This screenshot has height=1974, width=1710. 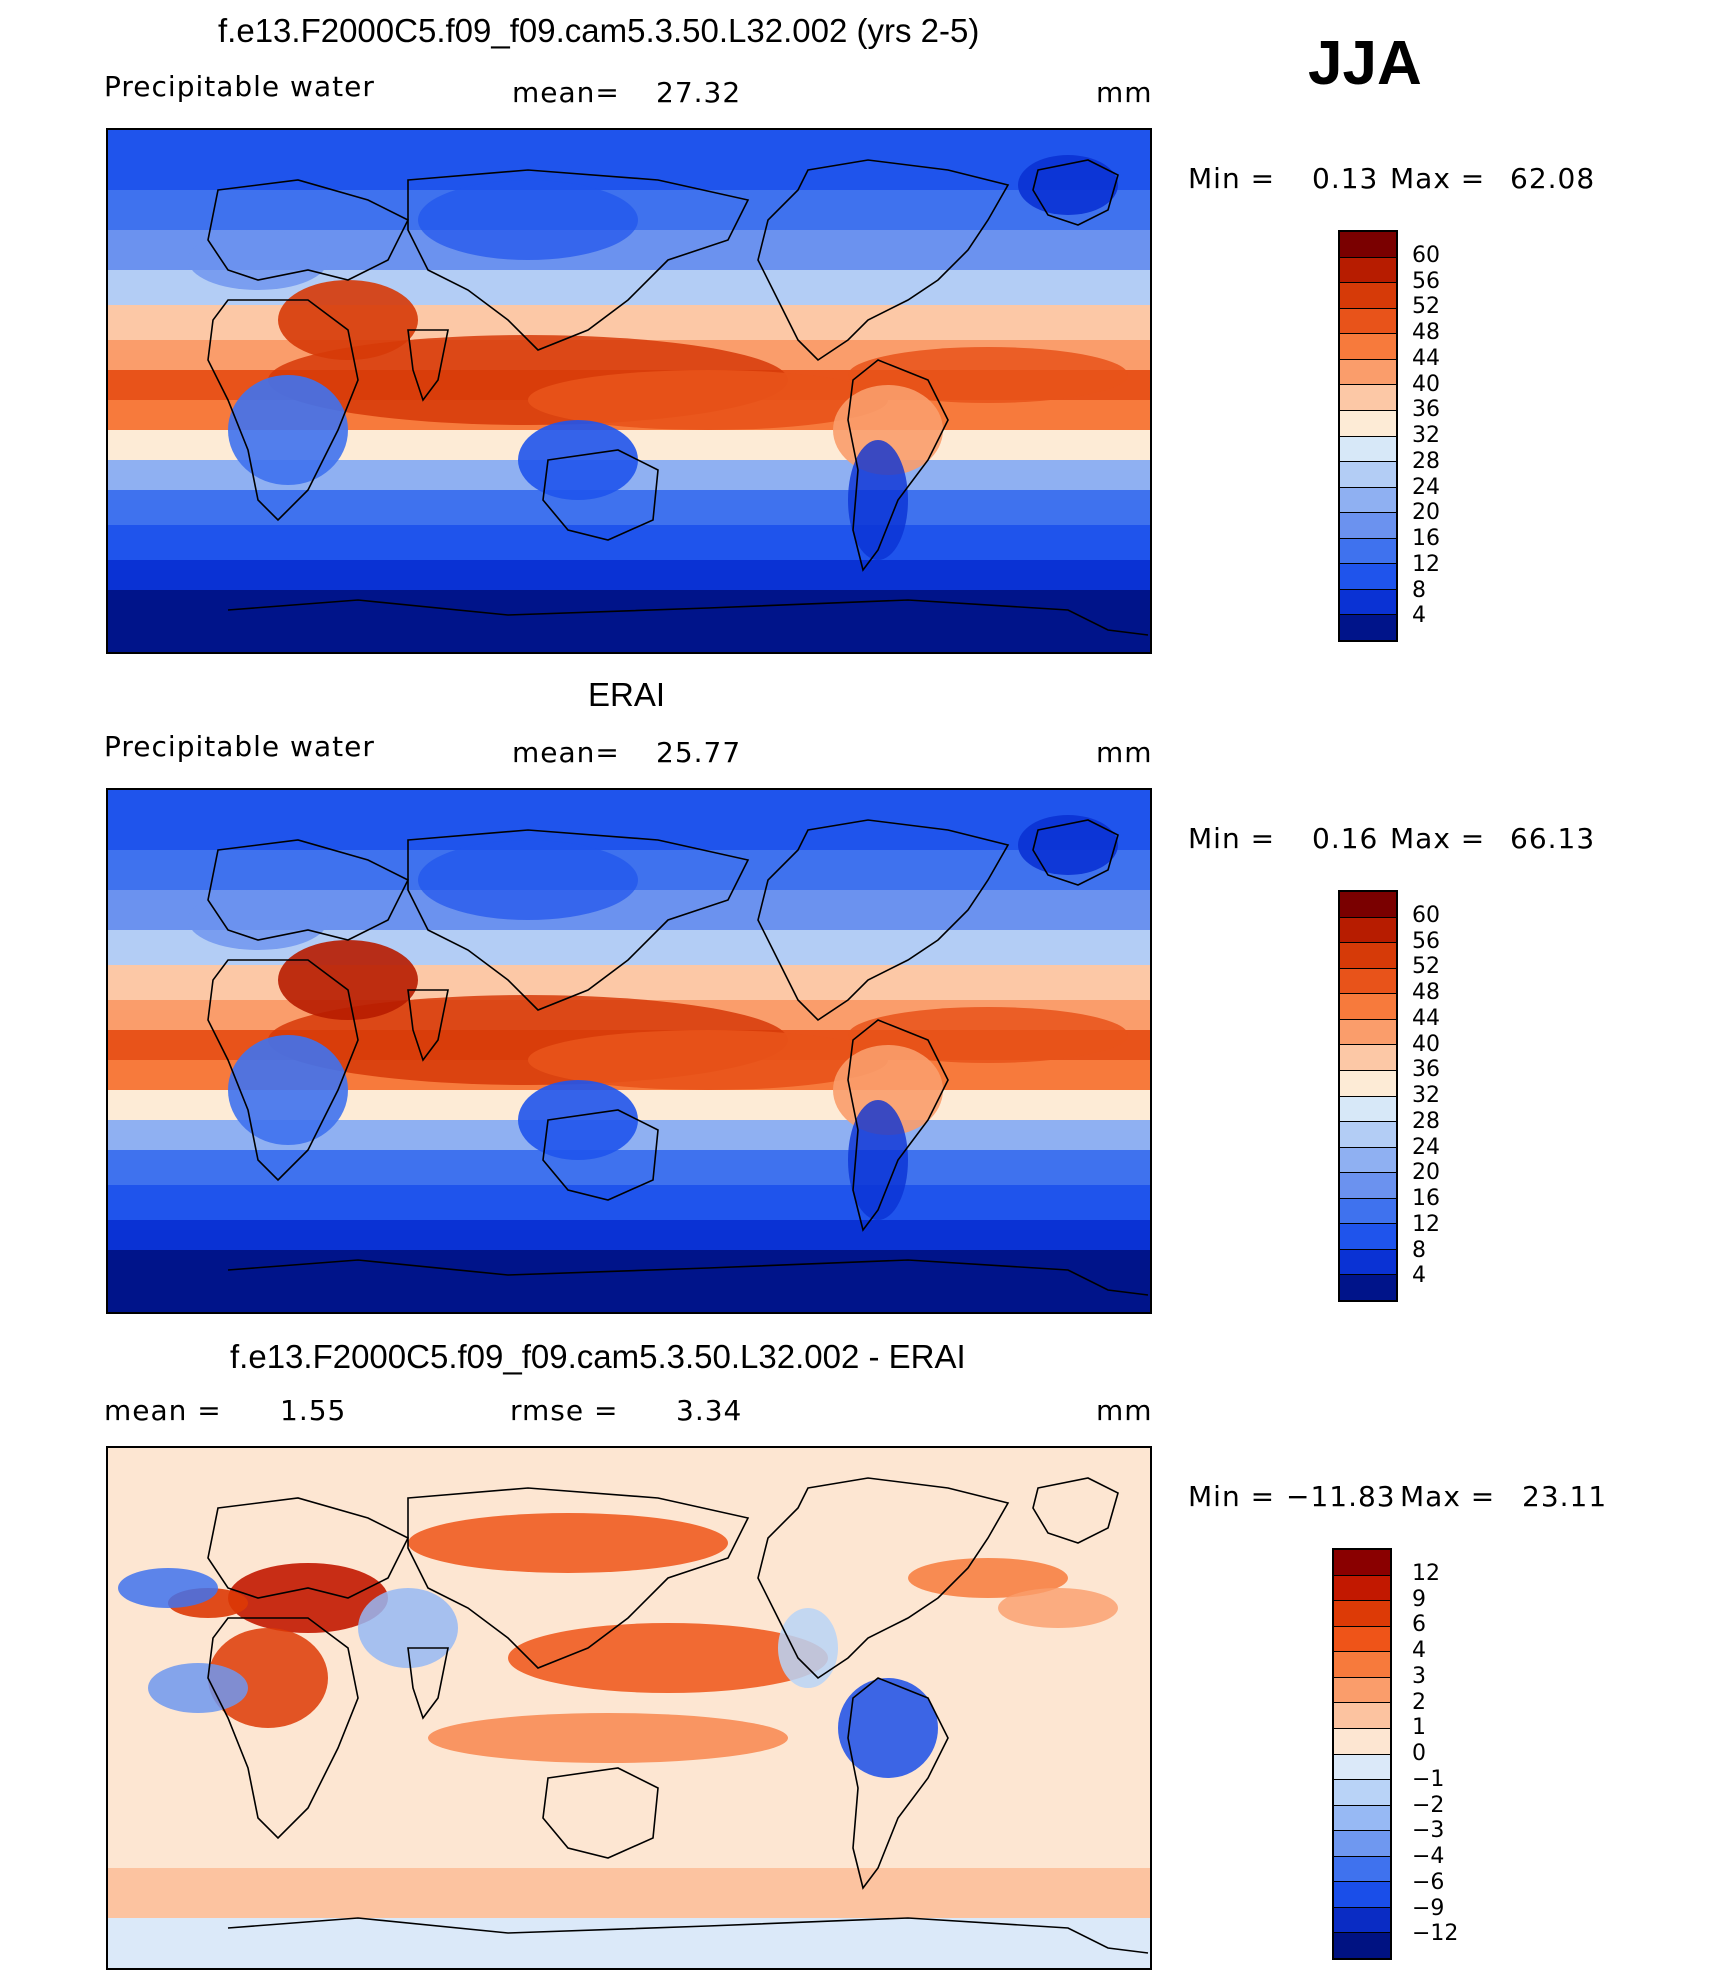 I want to click on colorbar-tick-label: −12, so click(x=1435, y=1934).